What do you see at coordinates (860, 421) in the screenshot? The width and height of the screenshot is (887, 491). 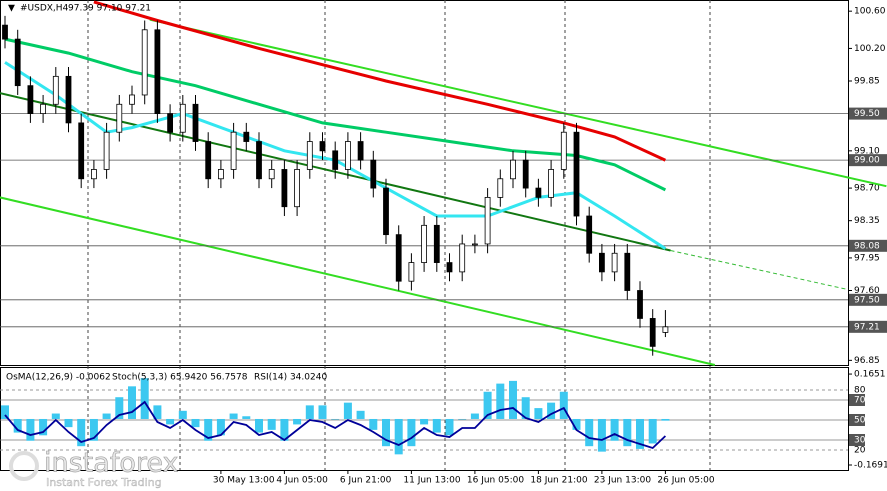 I see `level-label: 50` at bounding box center [860, 421].